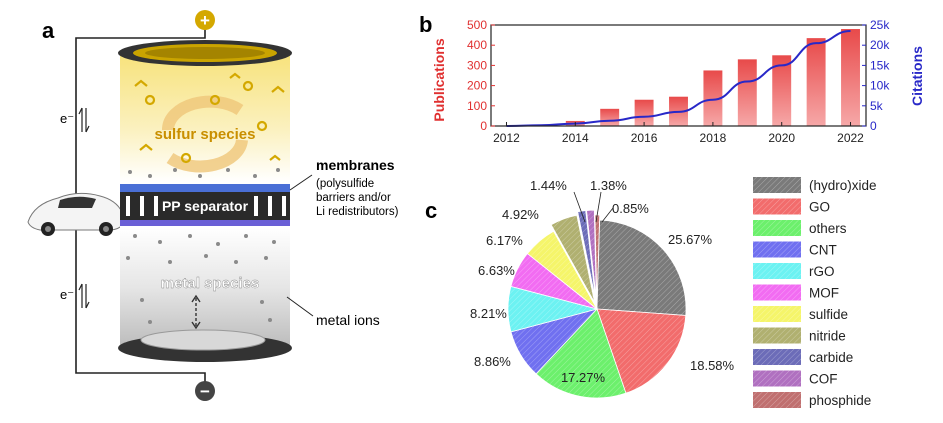 This screenshot has height=423, width=943. Describe the element at coordinates (828, 314) in the screenshot. I see `legend-label-sulfide: sulfide` at that location.